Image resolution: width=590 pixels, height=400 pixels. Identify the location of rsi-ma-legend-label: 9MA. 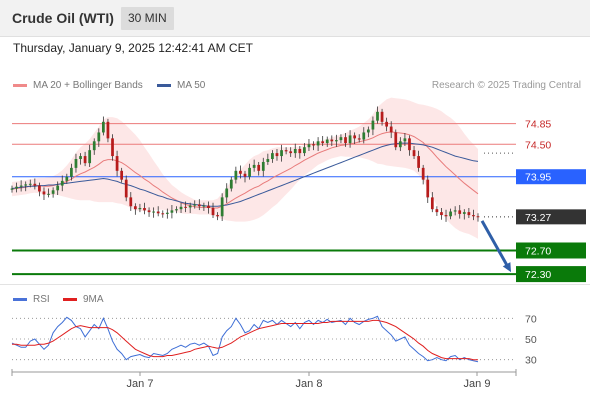
(93, 299).